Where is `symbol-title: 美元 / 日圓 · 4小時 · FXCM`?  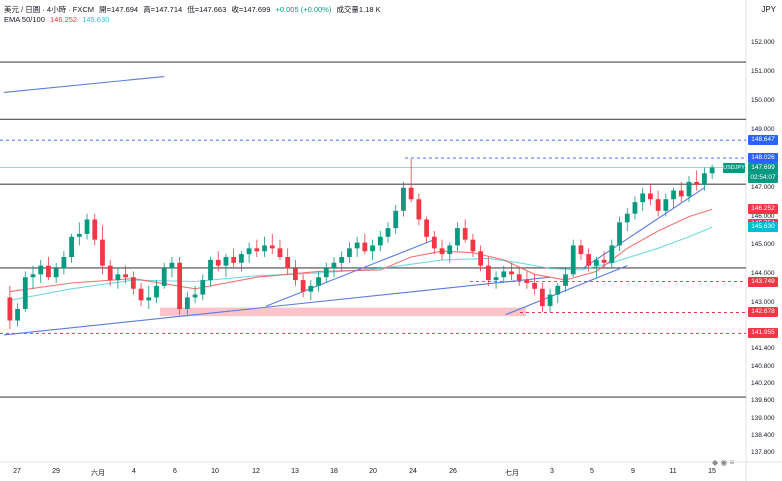 symbol-title: 美元 / 日圓 · 4小時 · FXCM is located at coordinates (49, 9).